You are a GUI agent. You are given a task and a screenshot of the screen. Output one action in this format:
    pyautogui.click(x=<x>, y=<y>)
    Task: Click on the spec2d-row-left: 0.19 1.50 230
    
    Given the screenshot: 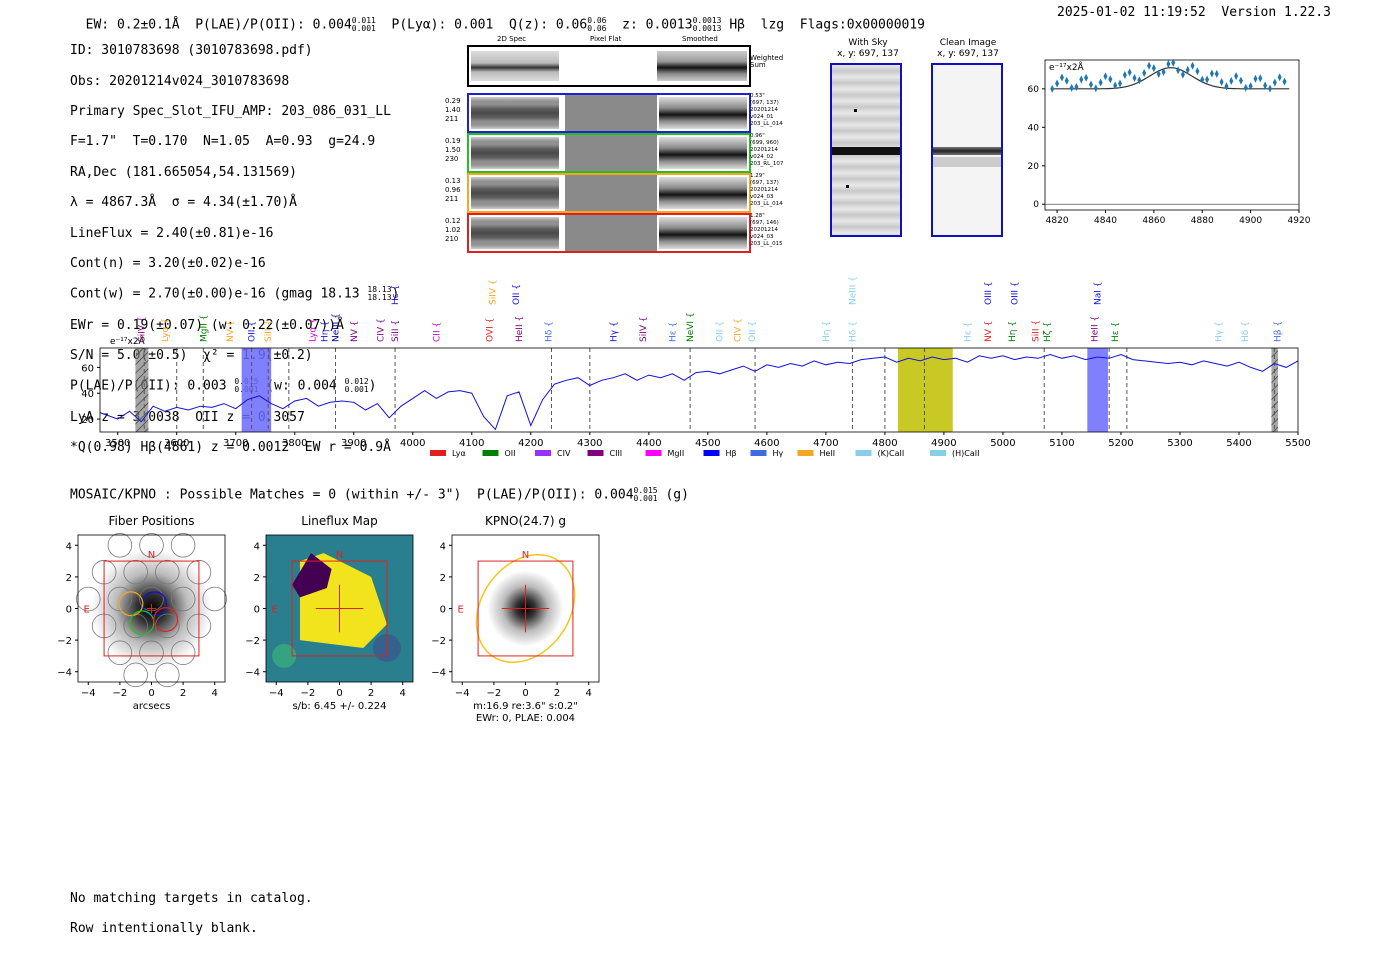 What is the action you would take?
    pyautogui.click(x=455, y=150)
    